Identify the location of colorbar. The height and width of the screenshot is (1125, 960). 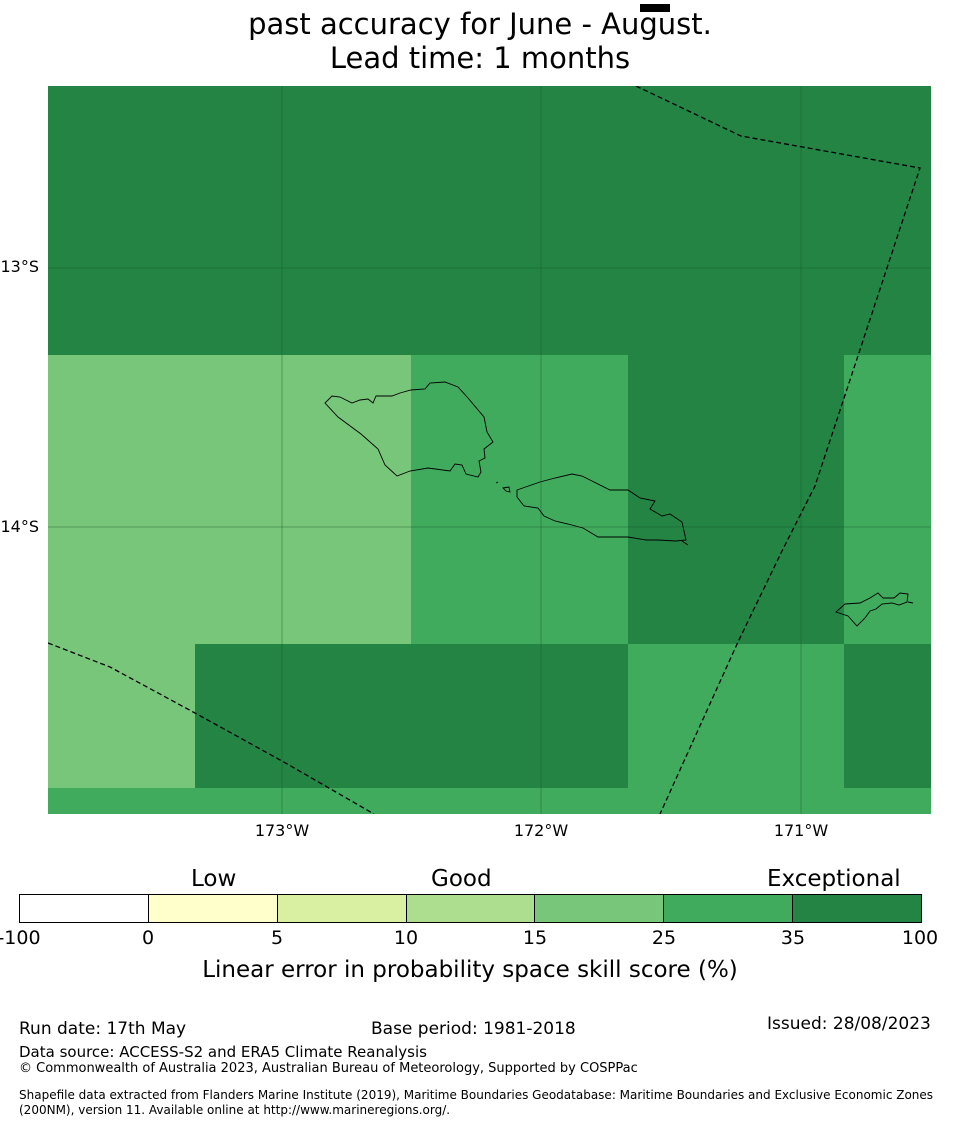
(470, 908).